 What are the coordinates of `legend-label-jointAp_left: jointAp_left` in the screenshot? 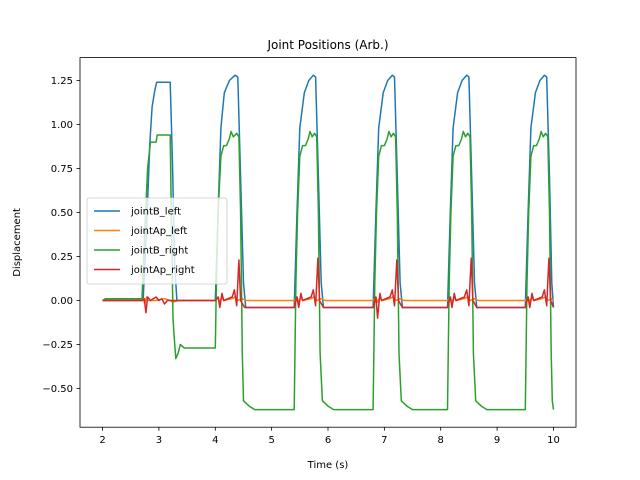 It's located at (158, 231).